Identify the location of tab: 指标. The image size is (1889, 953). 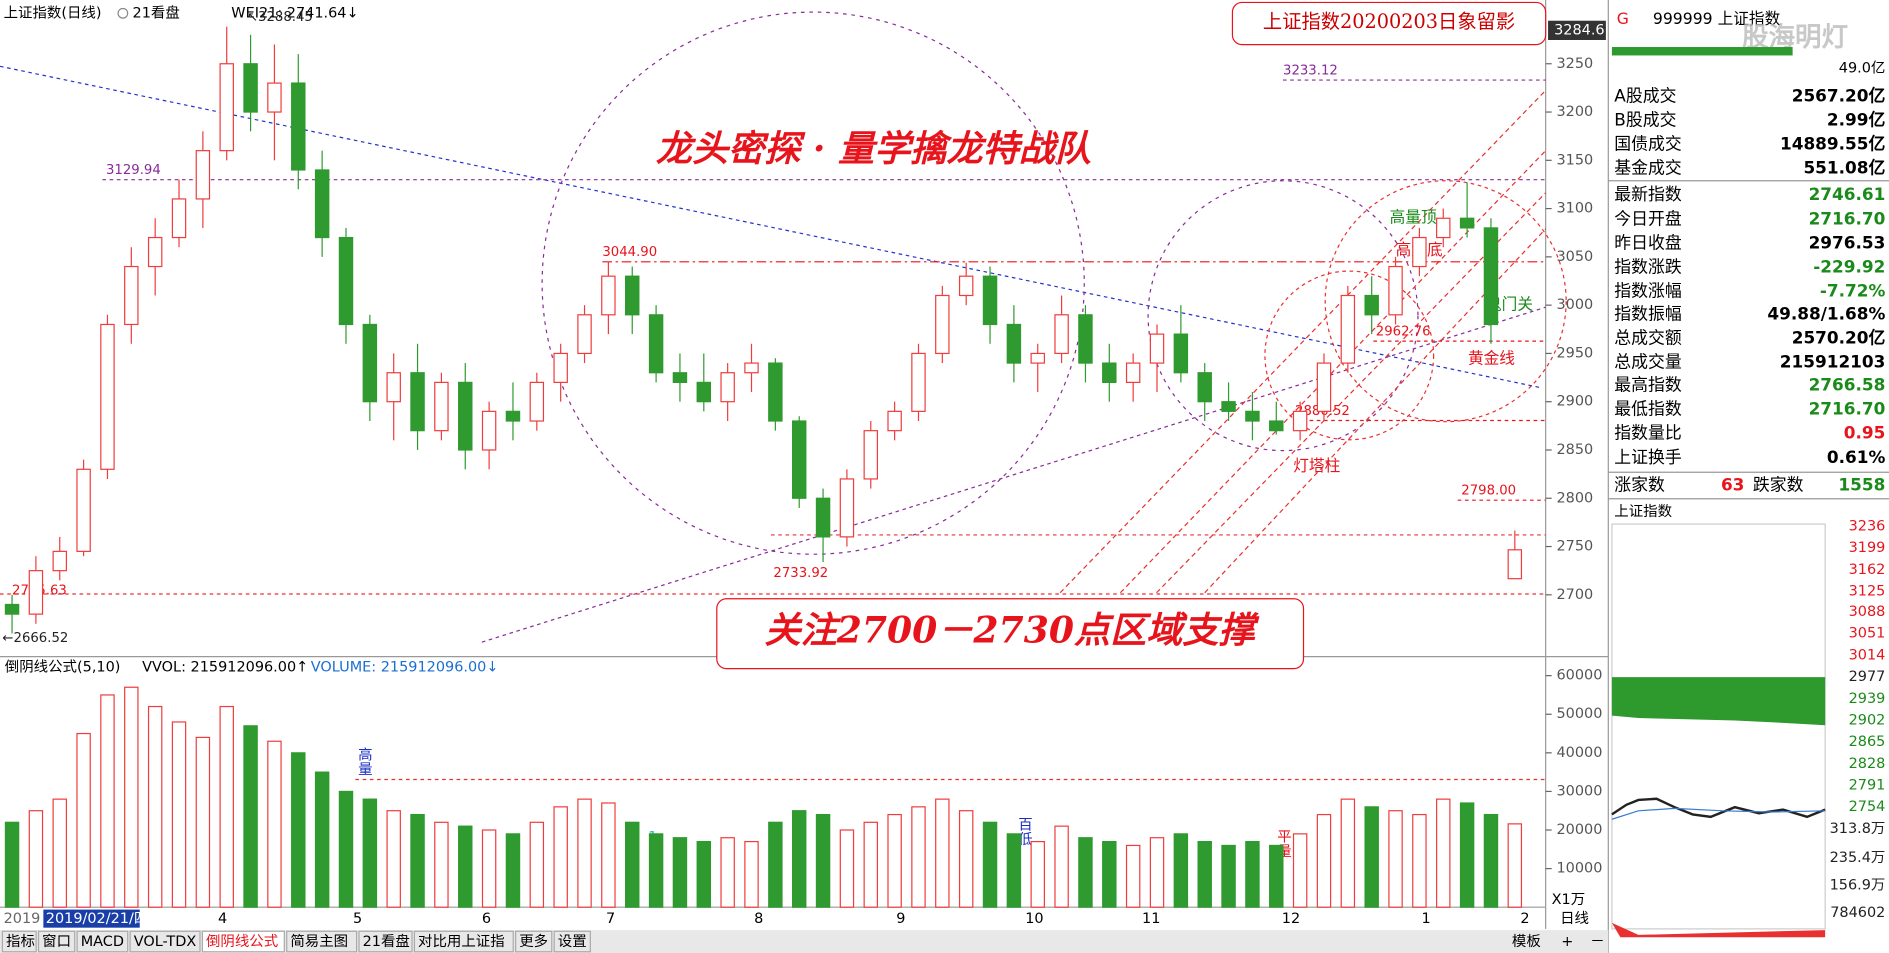
(20, 941).